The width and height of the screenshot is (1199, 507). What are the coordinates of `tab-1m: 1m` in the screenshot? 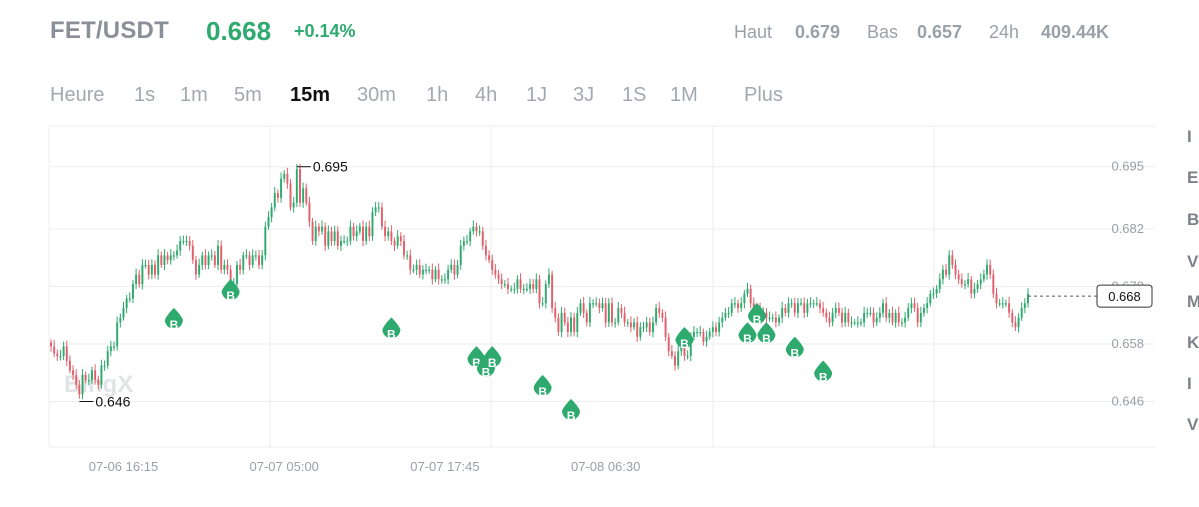 It's located at (194, 95).